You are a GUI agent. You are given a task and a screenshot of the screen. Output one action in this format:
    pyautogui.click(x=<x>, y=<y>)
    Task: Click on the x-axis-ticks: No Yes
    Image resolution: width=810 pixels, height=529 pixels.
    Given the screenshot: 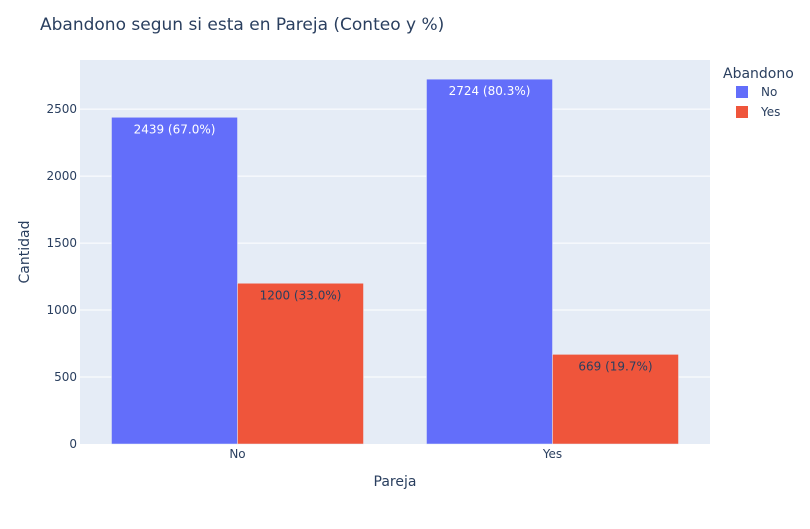 What is the action you would take?
    pyautogui.click(x=395, y=454)
    